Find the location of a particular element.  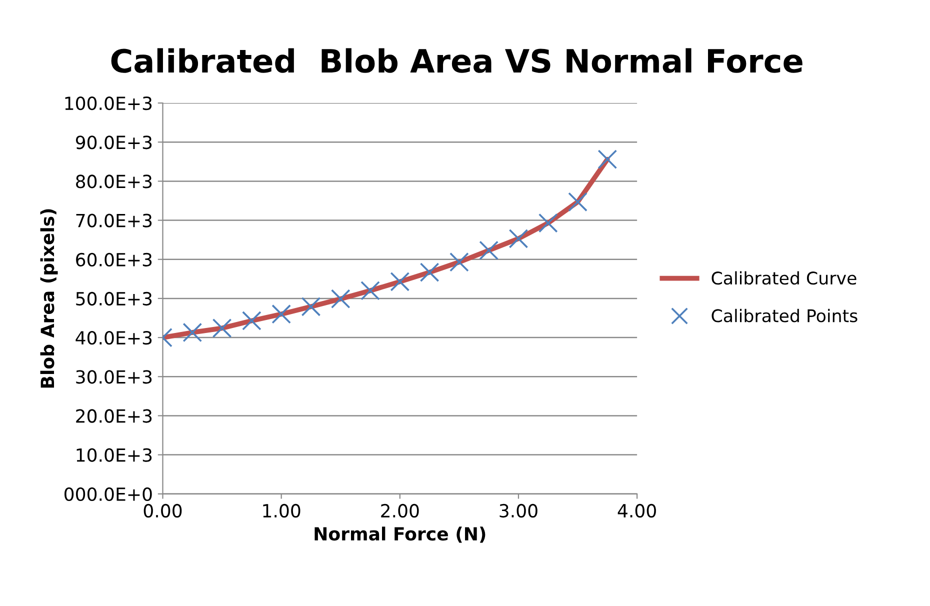

x-axis-title: Normal Force (N) is located at coordinates (400, 534).